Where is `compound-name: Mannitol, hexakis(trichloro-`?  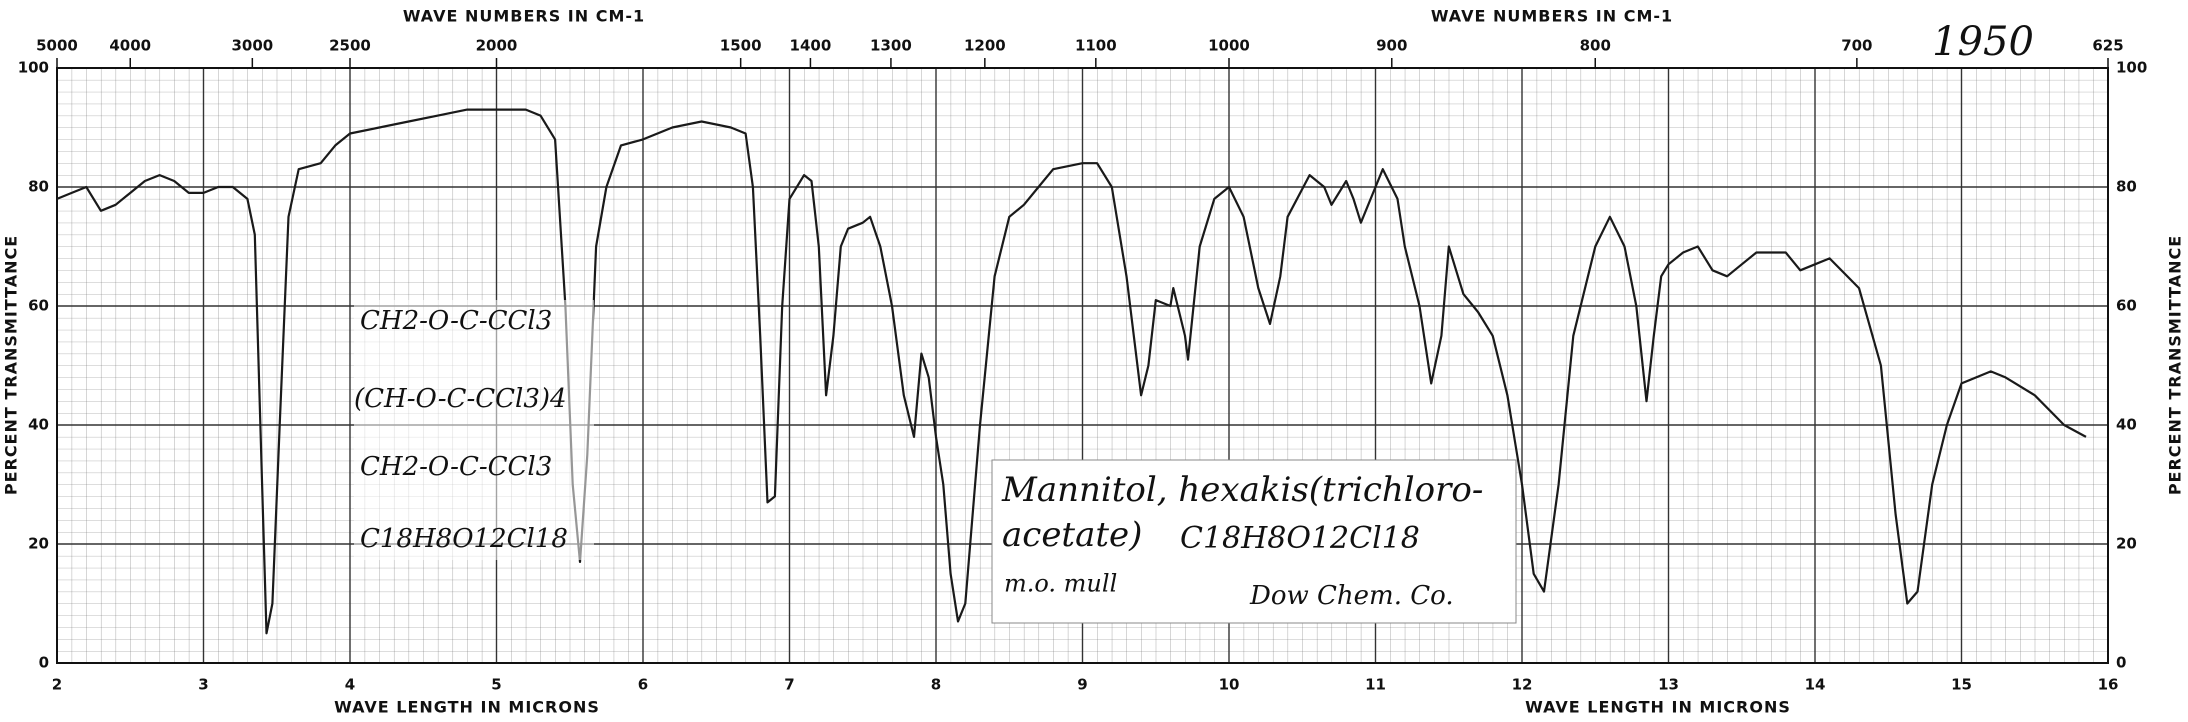
compound-name: Mannitol, hexakis(trichloro- is located at coordinates (1242, 490).